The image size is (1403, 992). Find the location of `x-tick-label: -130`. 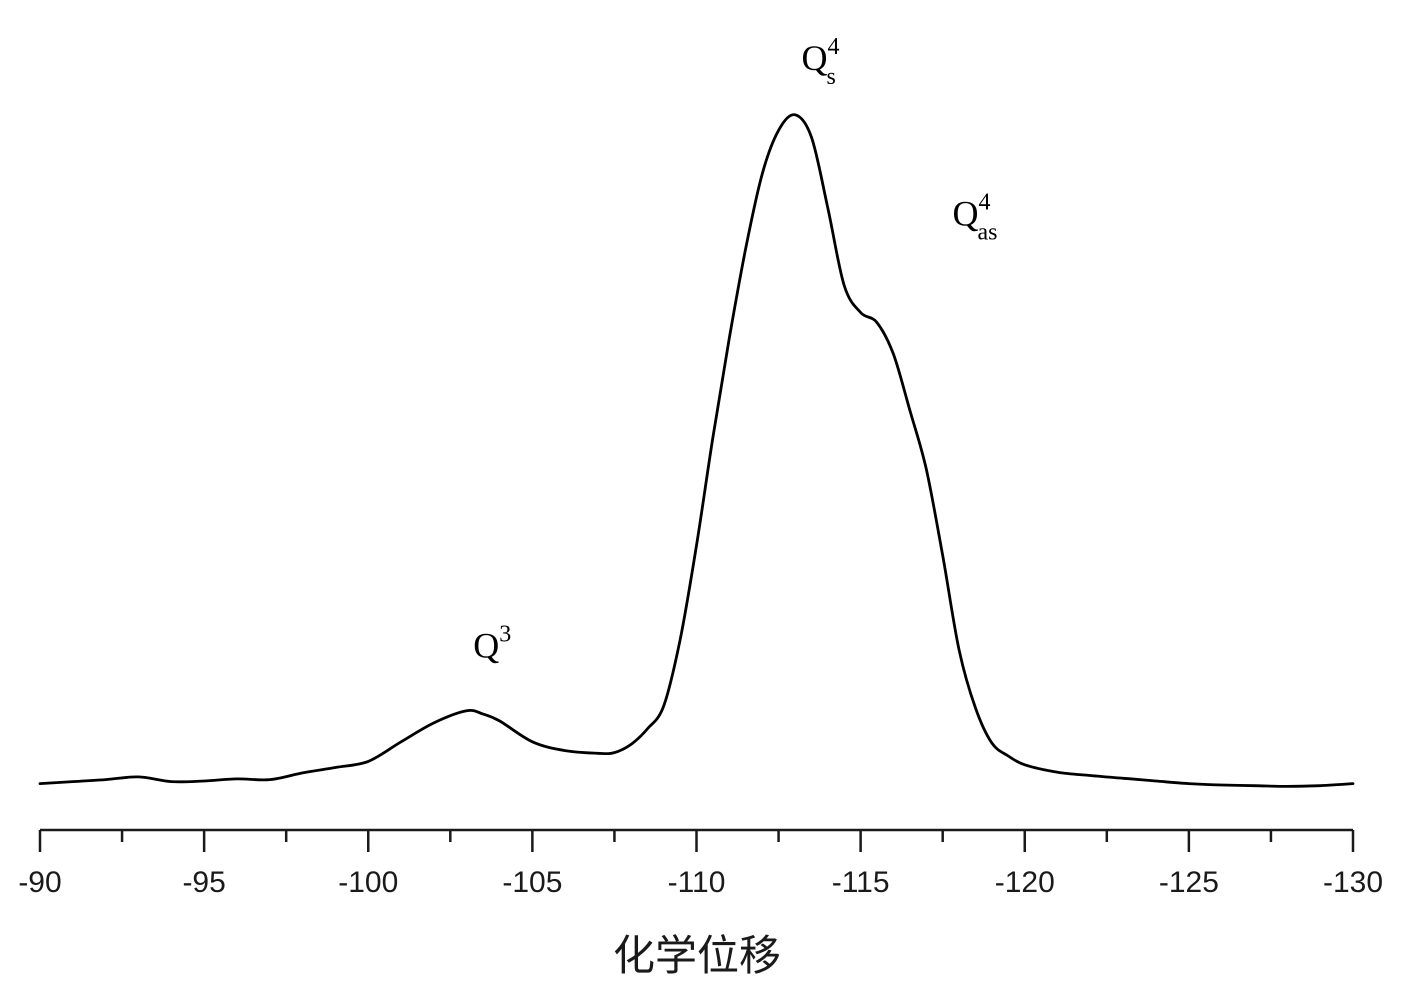

x-tick-label: -130 is located at coordinates (1353, 882).